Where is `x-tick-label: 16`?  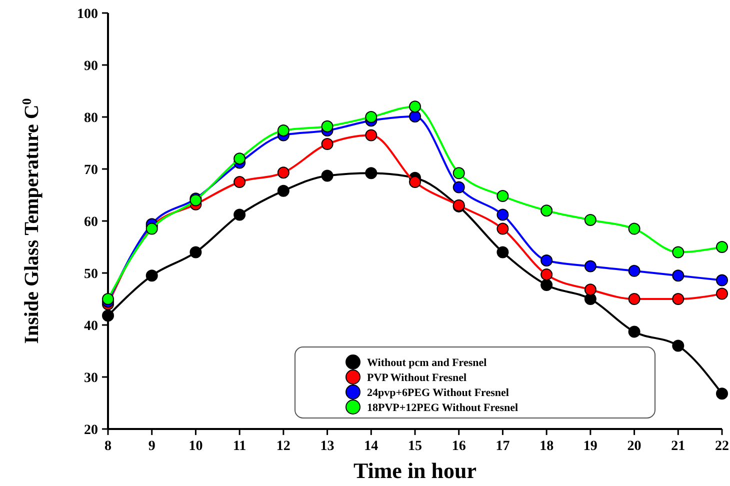
x-tick-label: 16 is located at coordinates (459, 446).